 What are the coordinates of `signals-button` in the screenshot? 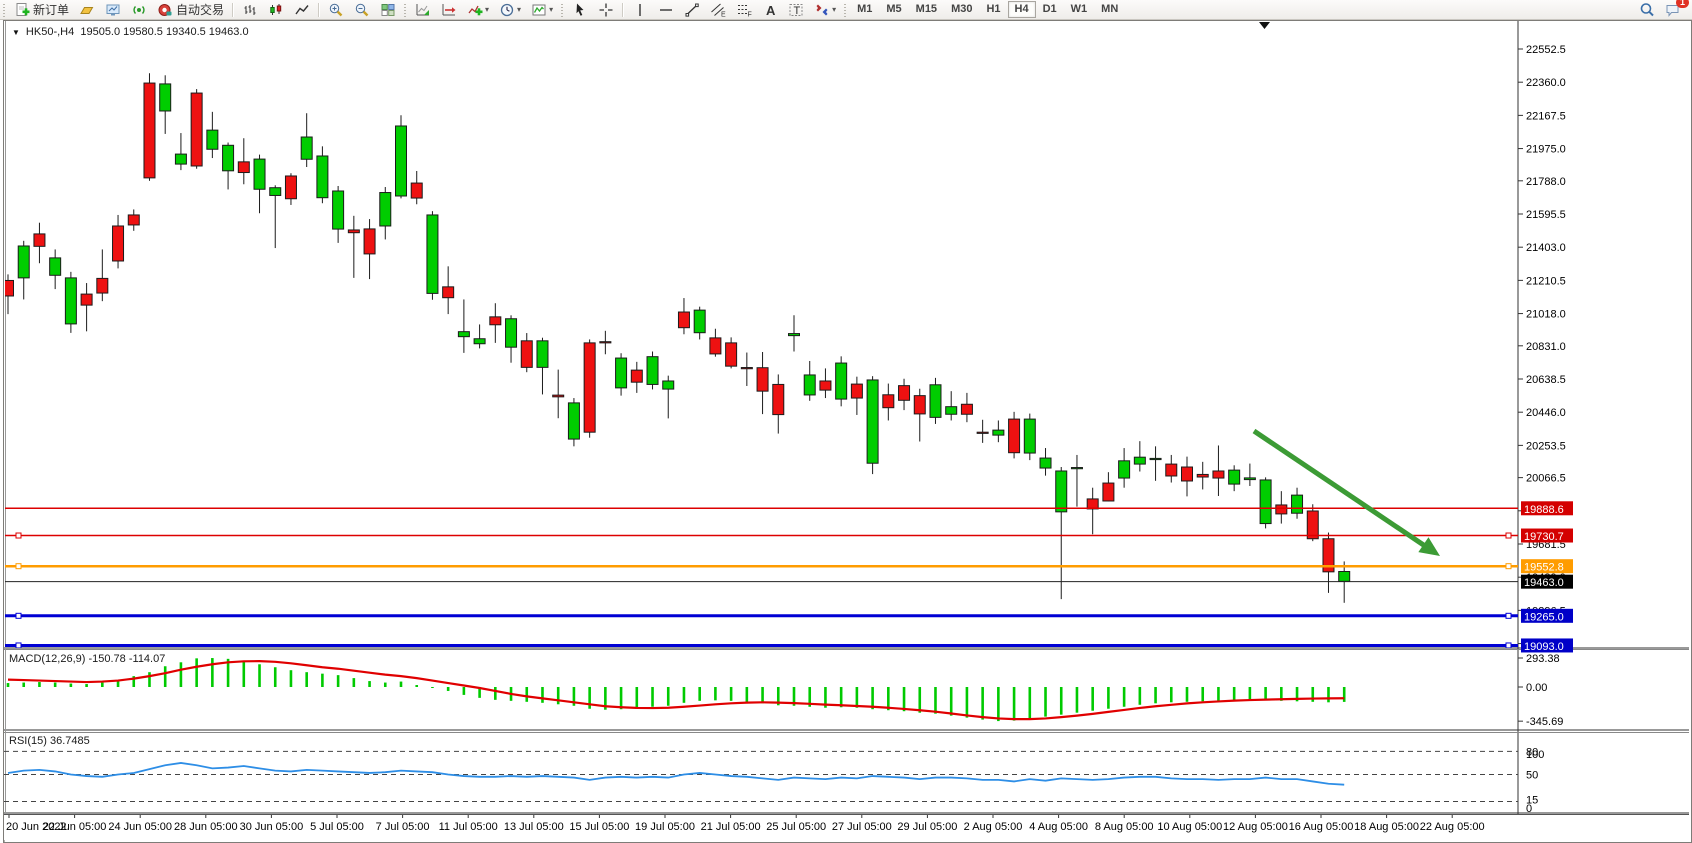 It's located at (139, 9).